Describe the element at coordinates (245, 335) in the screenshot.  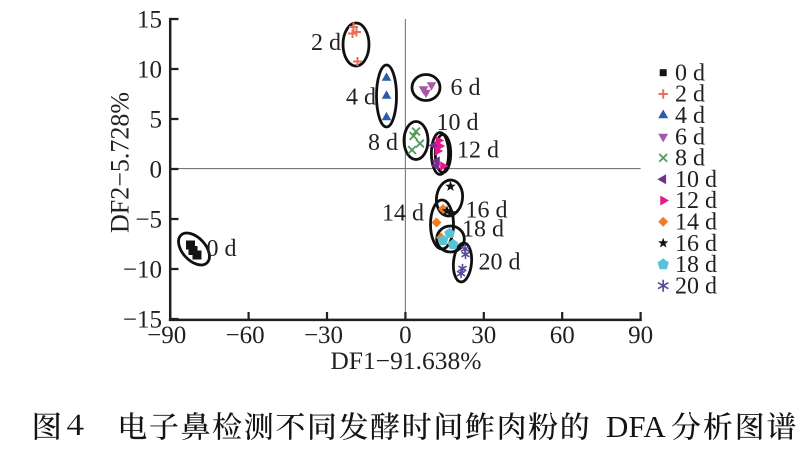
I see `svg-text: −60` at that location.